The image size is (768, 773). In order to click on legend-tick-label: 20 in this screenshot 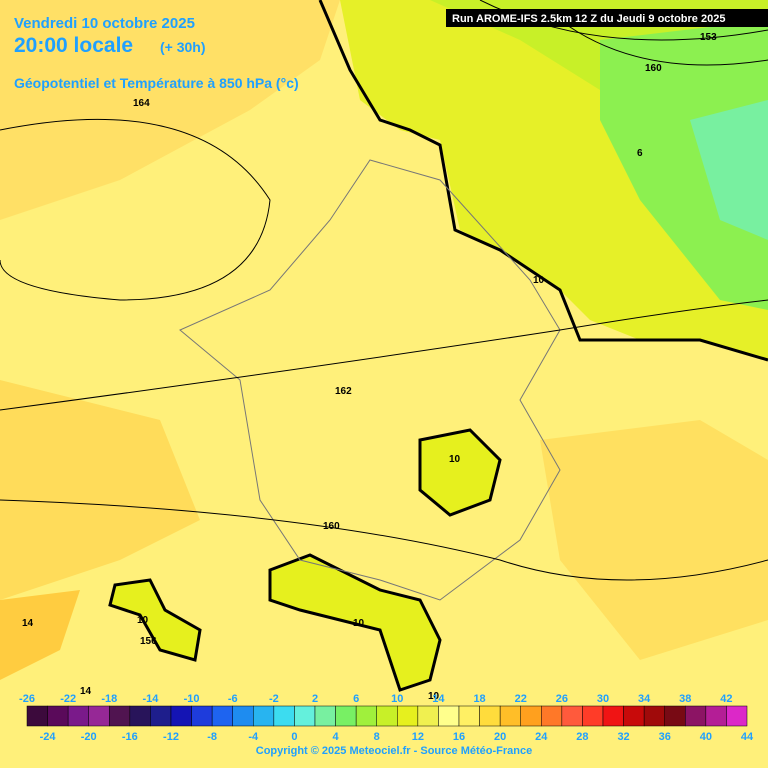, I will do `click(500, 737)`.